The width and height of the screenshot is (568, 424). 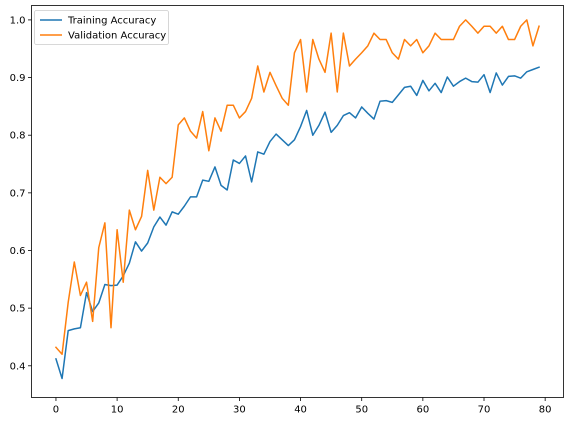 I want to click on y-tick-label: 0.7, so click(x=18, y=193).